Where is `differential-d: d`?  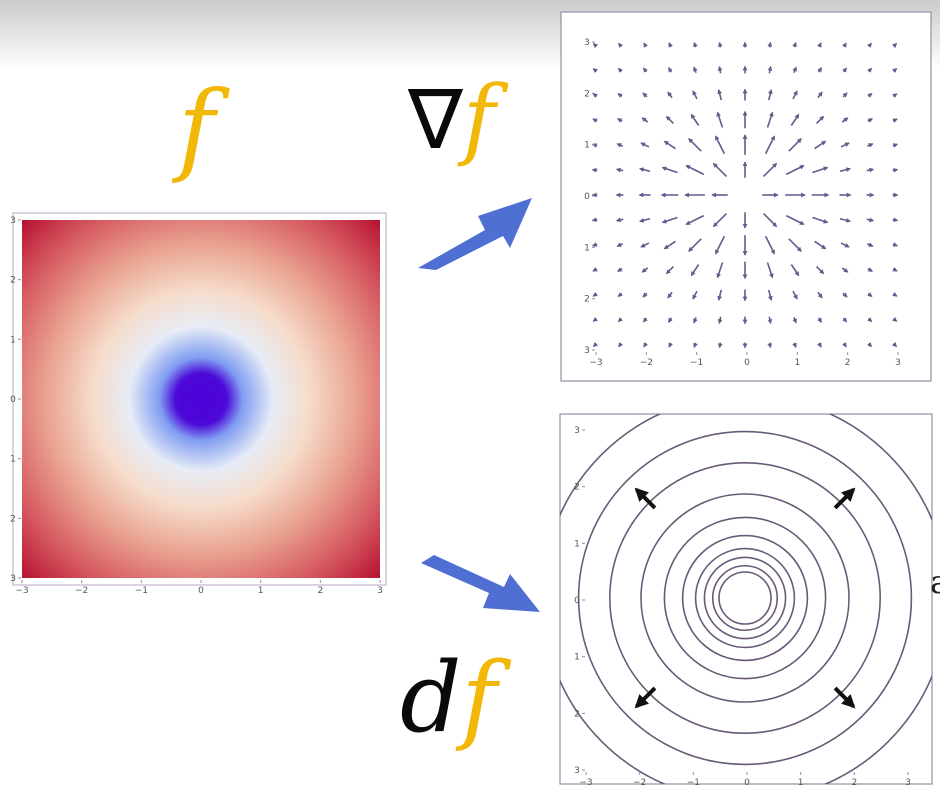 differential-d: d is located at coordinates (431, 698).